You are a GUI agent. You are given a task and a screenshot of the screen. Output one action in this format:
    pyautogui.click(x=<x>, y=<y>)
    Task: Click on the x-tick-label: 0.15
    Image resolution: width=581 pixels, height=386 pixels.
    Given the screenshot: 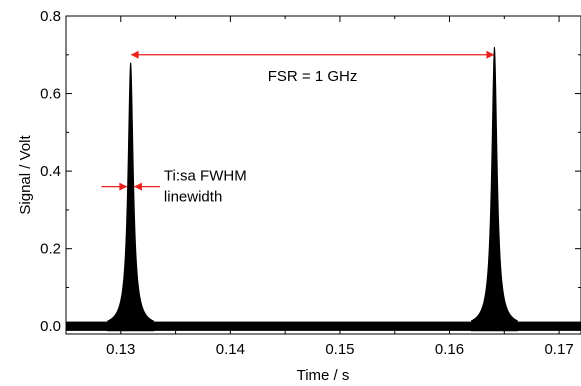 What is the action you would take?
    pyautogui.click(x=339, y=349)
    